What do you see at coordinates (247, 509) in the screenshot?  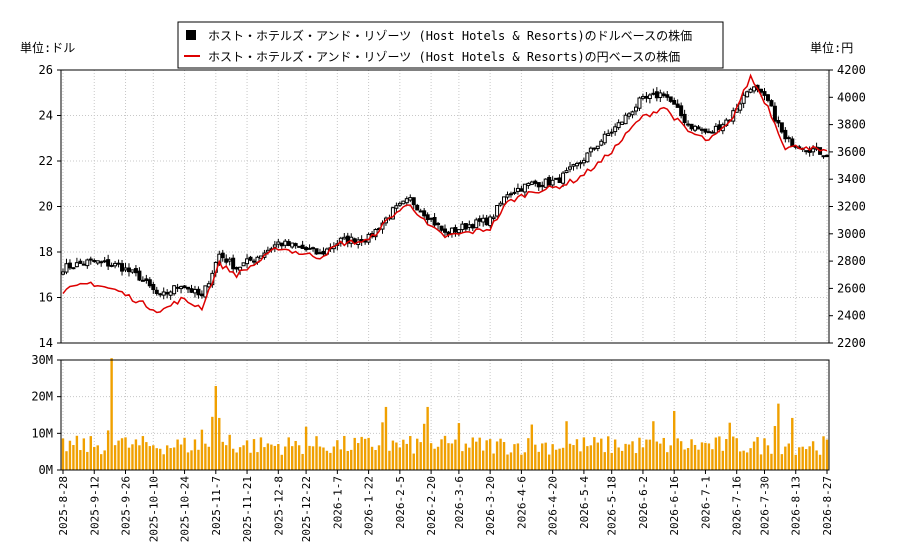 I see `x-tick-label: 2025-11-21` at bounding box center [247, 509].